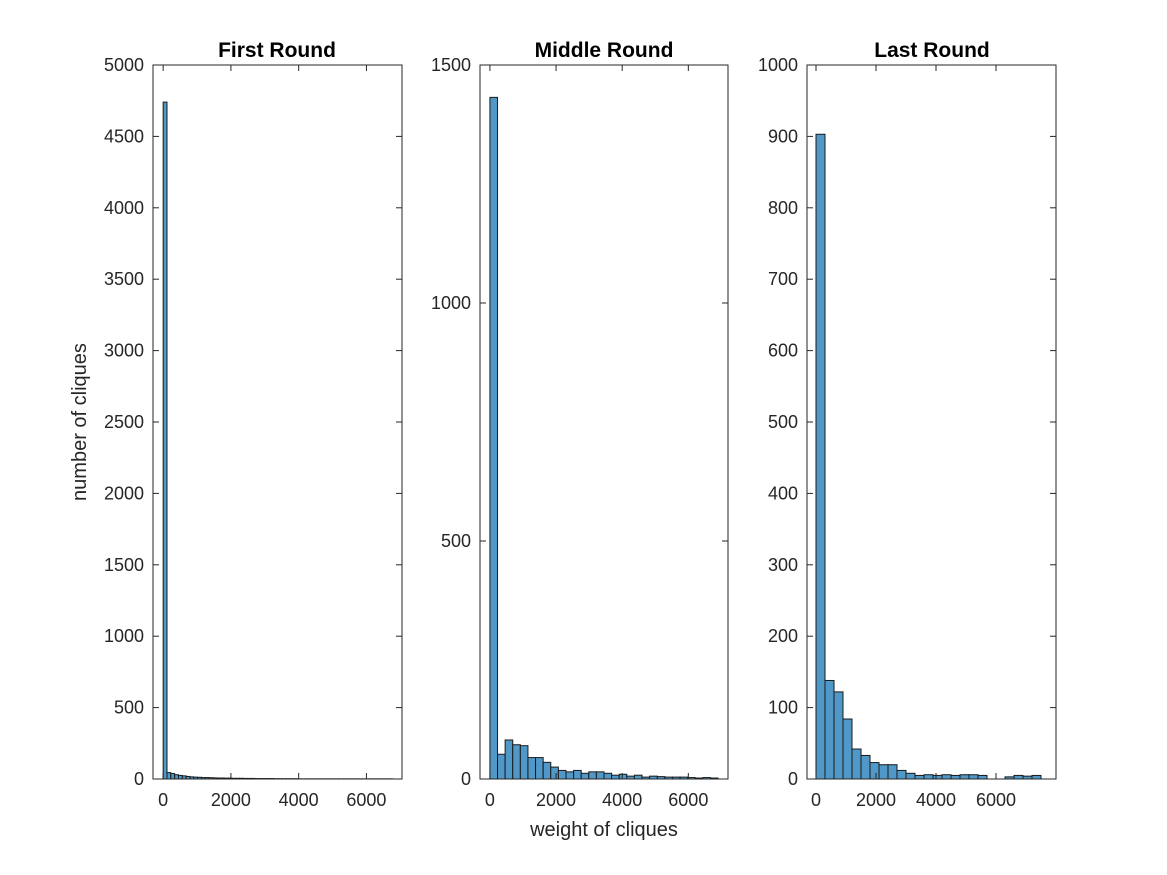  I want to click on bar-group, so click(928, 456).